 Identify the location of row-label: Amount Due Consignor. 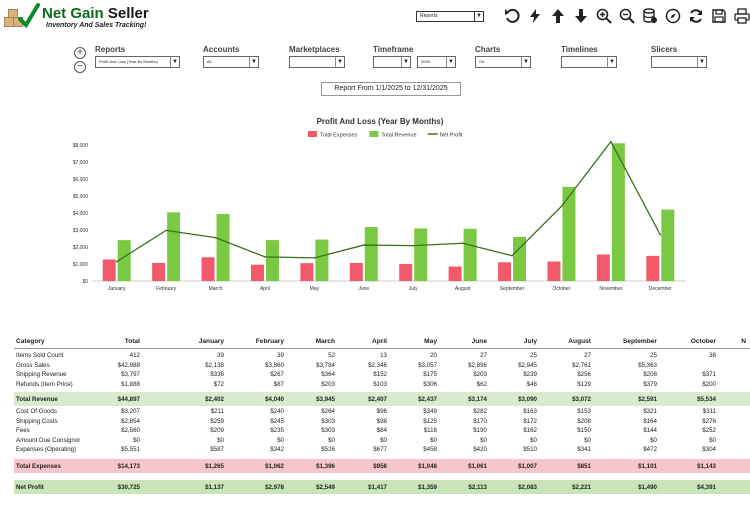
(48, 440).